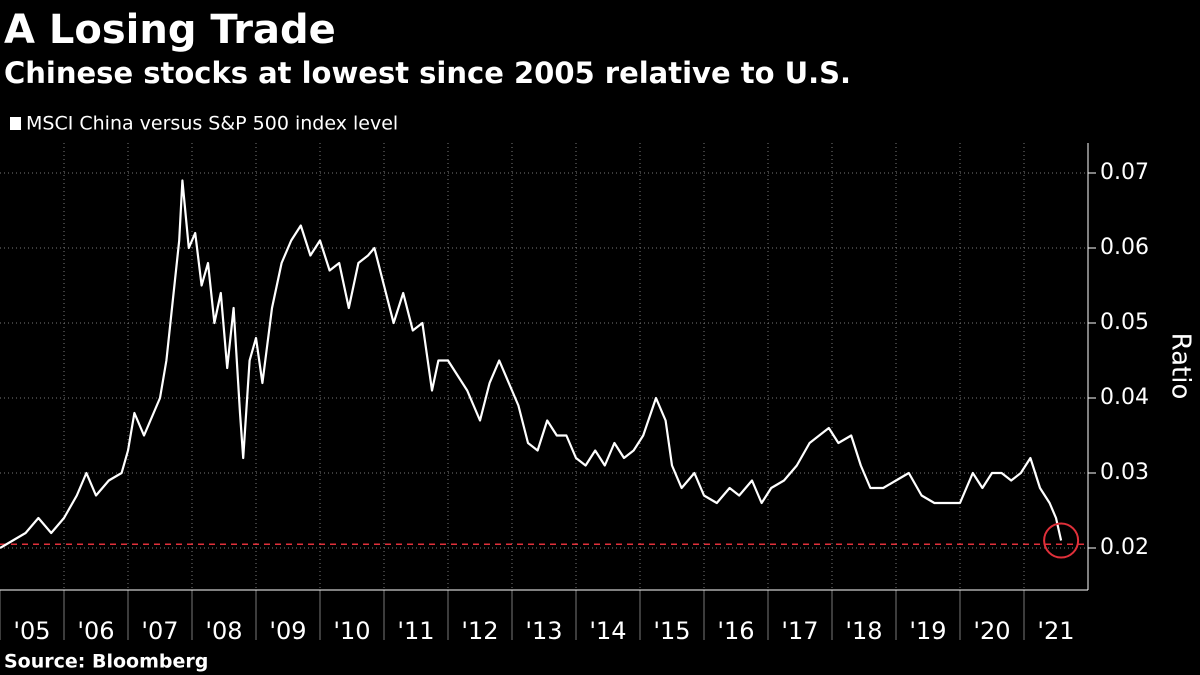 The width and height of the screenshot is (1200, 675). Describe the element at coordinates (223, 631) in the screenshot. I see `x-tick-label: '08` at that location.